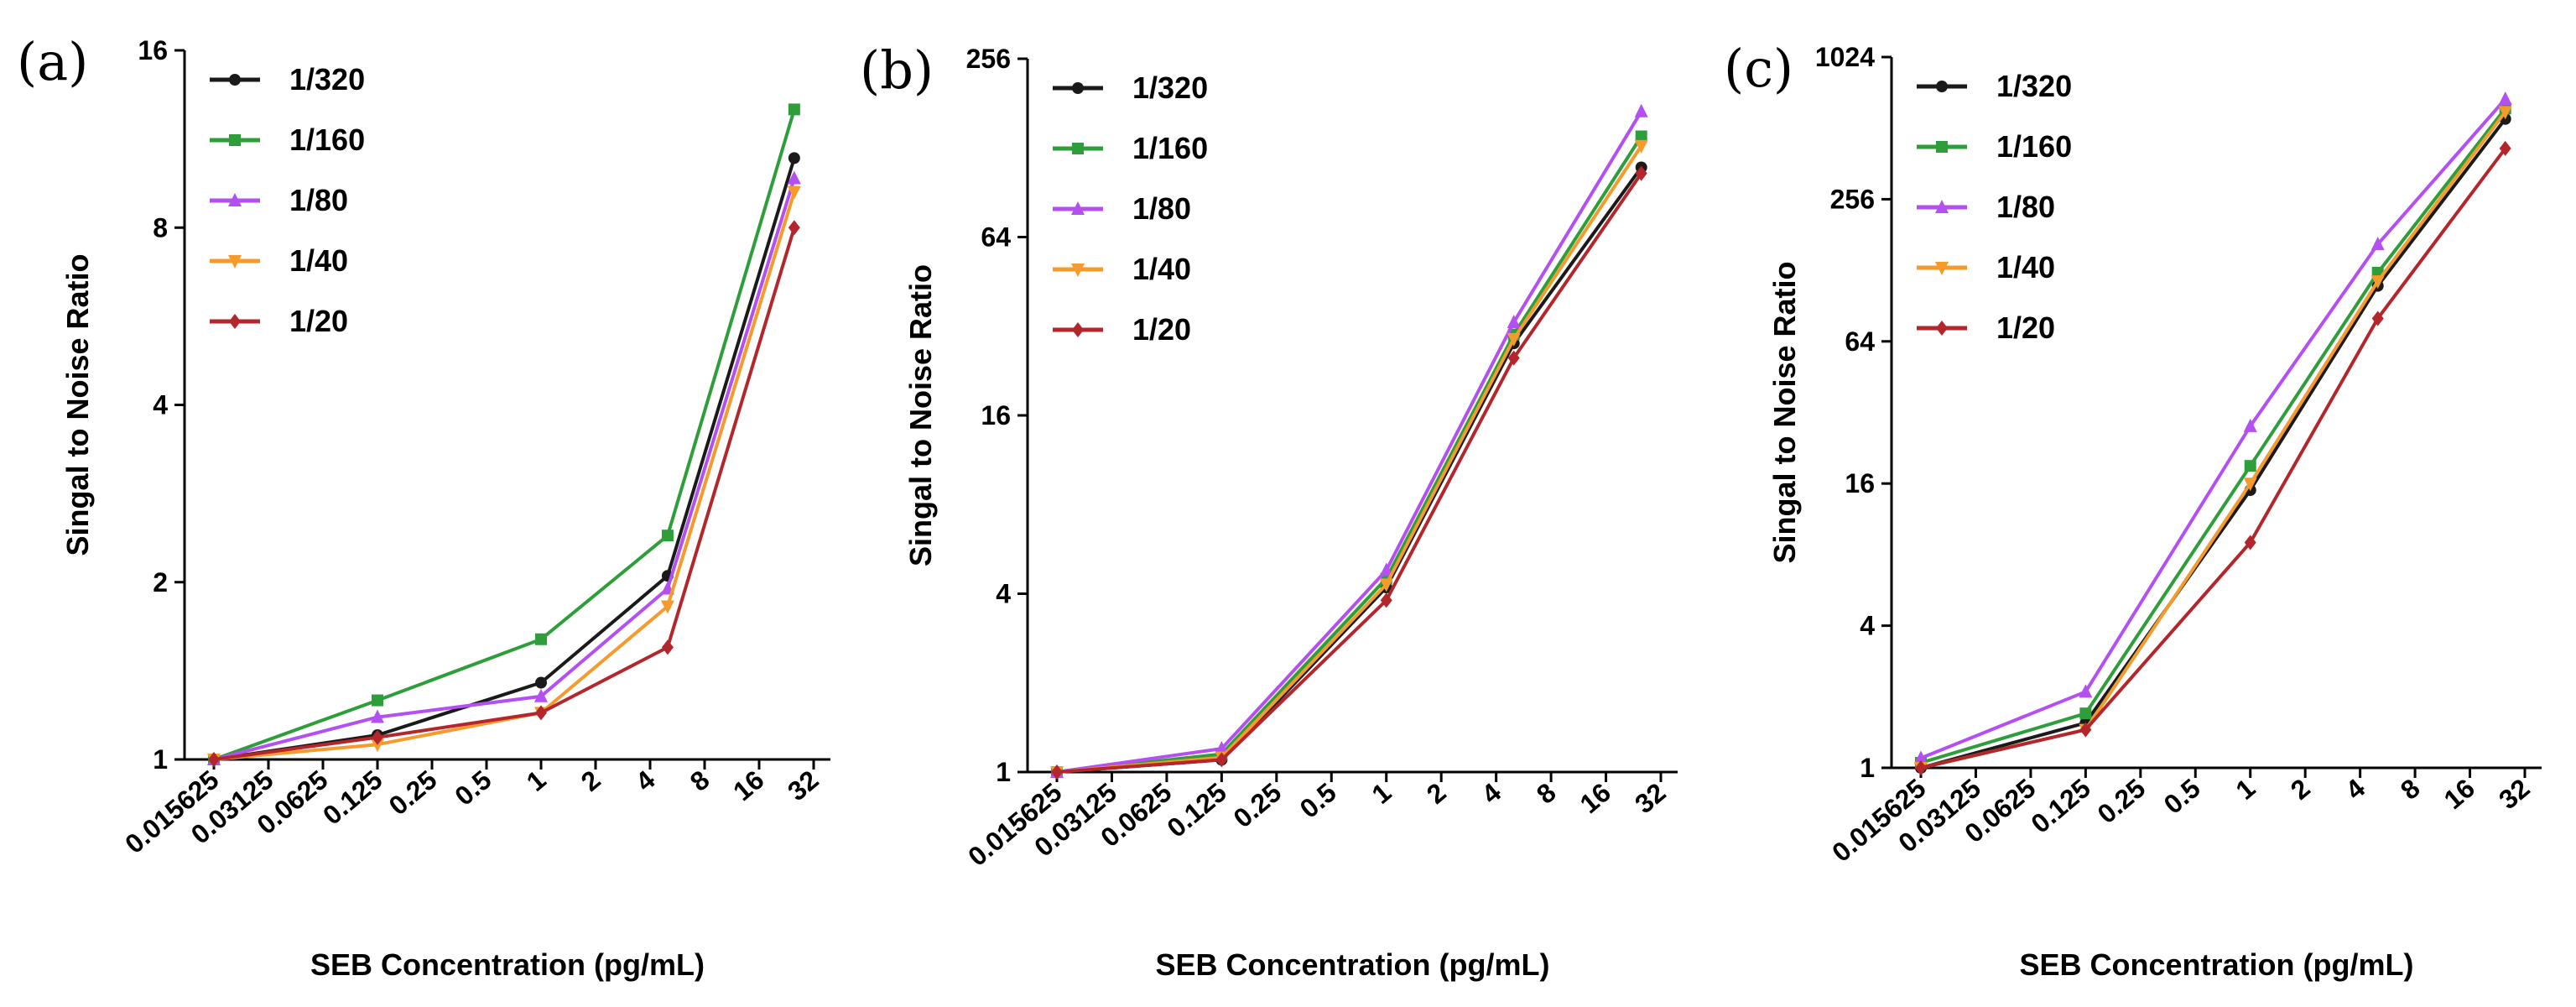 The width and height of the screenshot is (2576, 1007). Describe the element at coordinates (52, 61) in the screenshot. I see `panel-label: (a)` at that location.